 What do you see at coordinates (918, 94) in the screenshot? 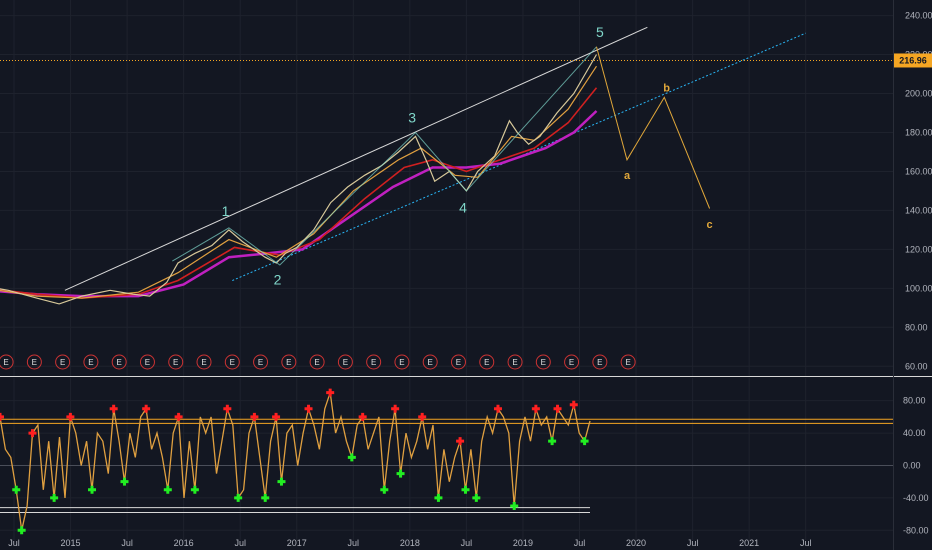
I see `price-tick-label: 200.00` at bounding box center [918, 94].